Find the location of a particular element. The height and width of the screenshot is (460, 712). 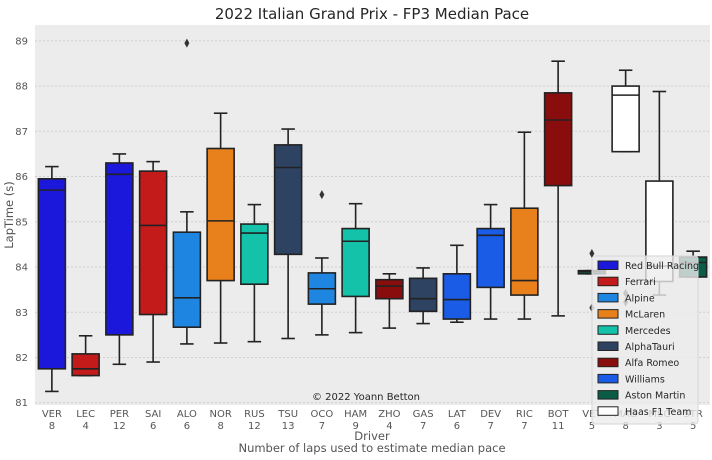

x-tick-driver: RIC is located at coordinates (524, 414).